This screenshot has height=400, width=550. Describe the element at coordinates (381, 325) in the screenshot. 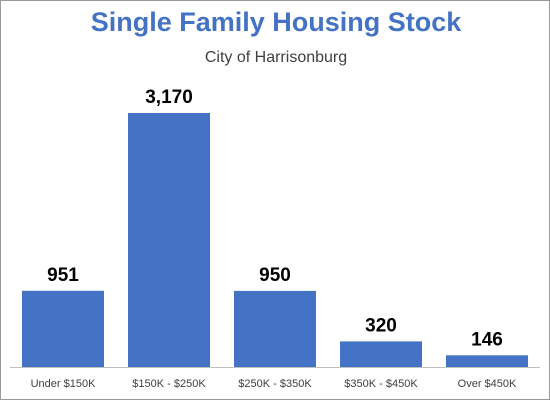

I see `data-label-3: 320` at that location.